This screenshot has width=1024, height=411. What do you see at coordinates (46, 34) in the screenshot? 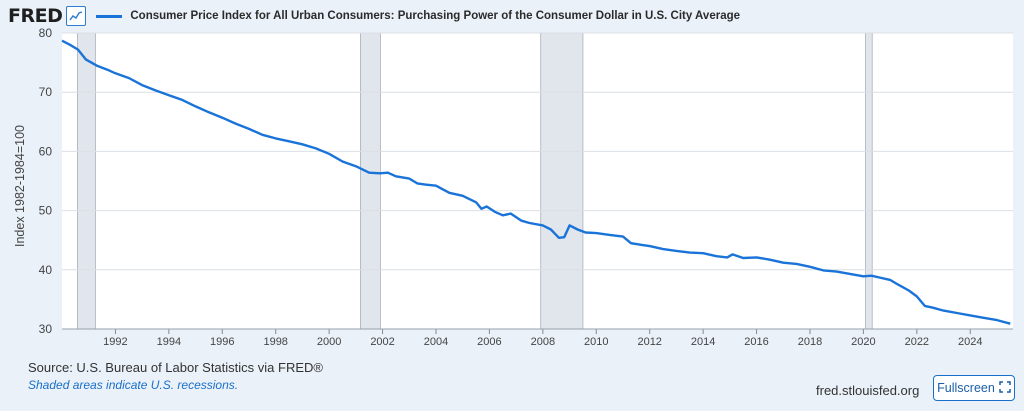
I see `y-tick-label: 80` at bounding box center [46, 34].